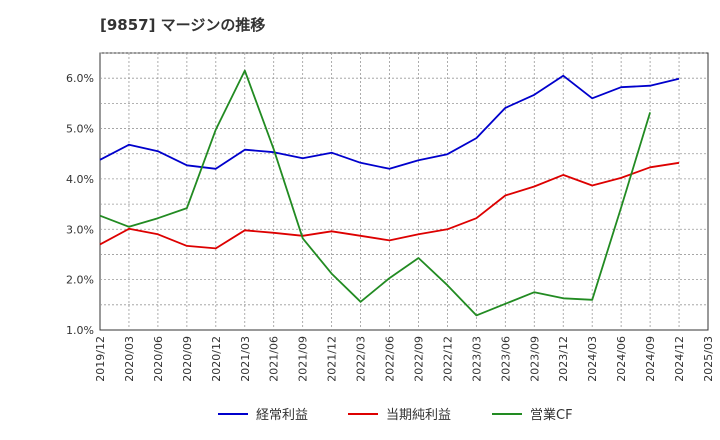 The width and height of the screenshot is (720, 440). I want to click on x-tick-label: 2022/09, so click(418, 359).